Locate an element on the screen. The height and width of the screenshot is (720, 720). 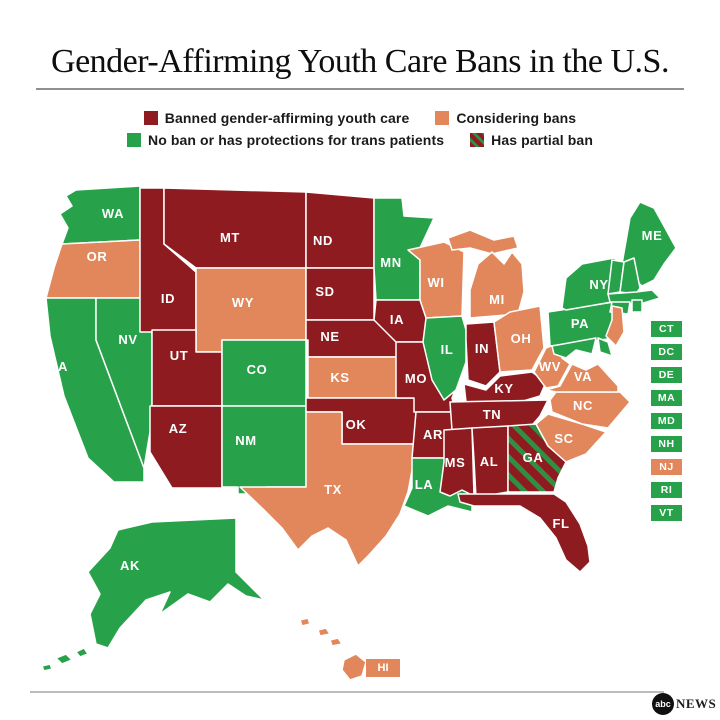
state-sc-shape is located at coordinates (571, 438).